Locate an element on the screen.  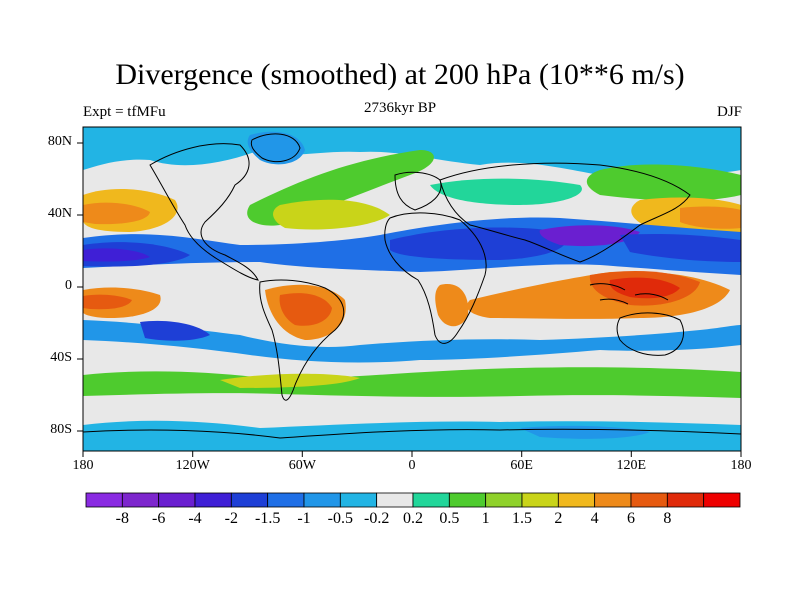
colorbar-tick-label: -0.5 is located at coordinates (340, 518).